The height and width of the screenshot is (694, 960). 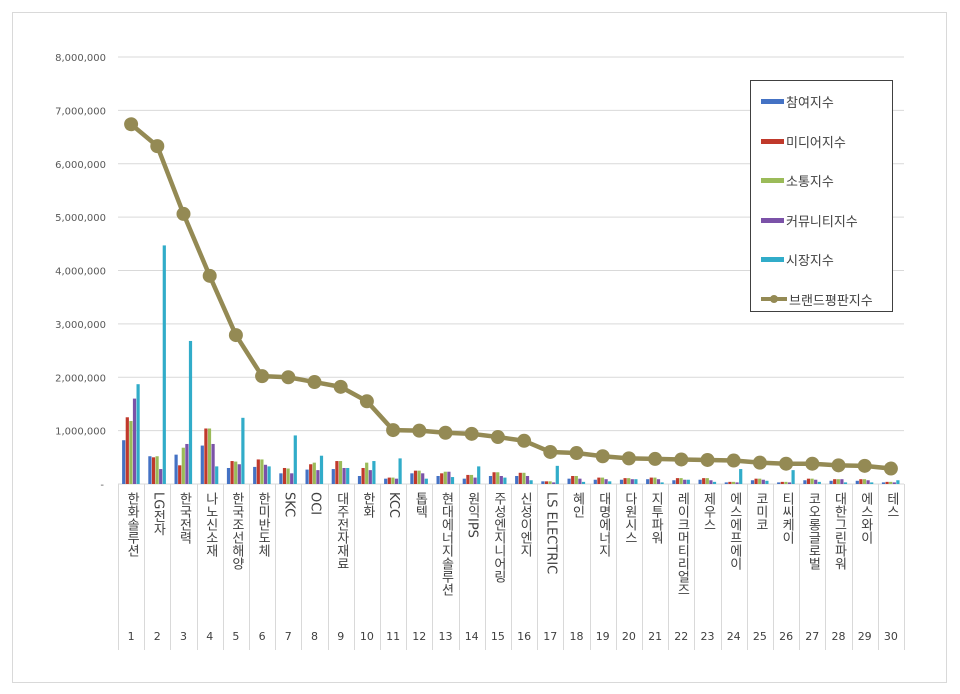 What do you see at coordinates (551, 533) in the screenshot?
I see `x-category-label: LS ELECTRIC` at bounding box center [551, 533].